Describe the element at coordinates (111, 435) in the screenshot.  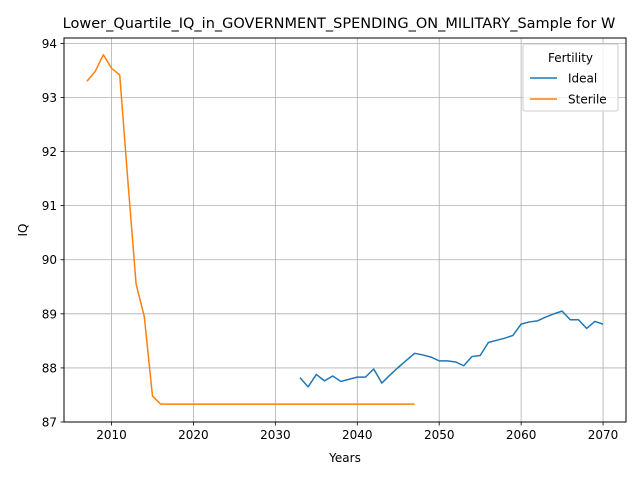
I see `x-tick-label: 2010` at that location.